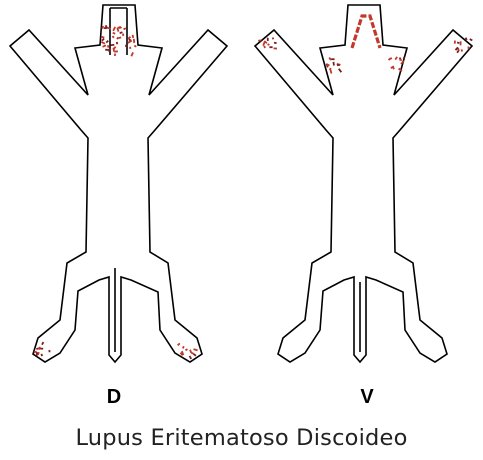 The image size is (483, 460). I want to click on dorsal-lesions-left-foot, so click(42, 349).